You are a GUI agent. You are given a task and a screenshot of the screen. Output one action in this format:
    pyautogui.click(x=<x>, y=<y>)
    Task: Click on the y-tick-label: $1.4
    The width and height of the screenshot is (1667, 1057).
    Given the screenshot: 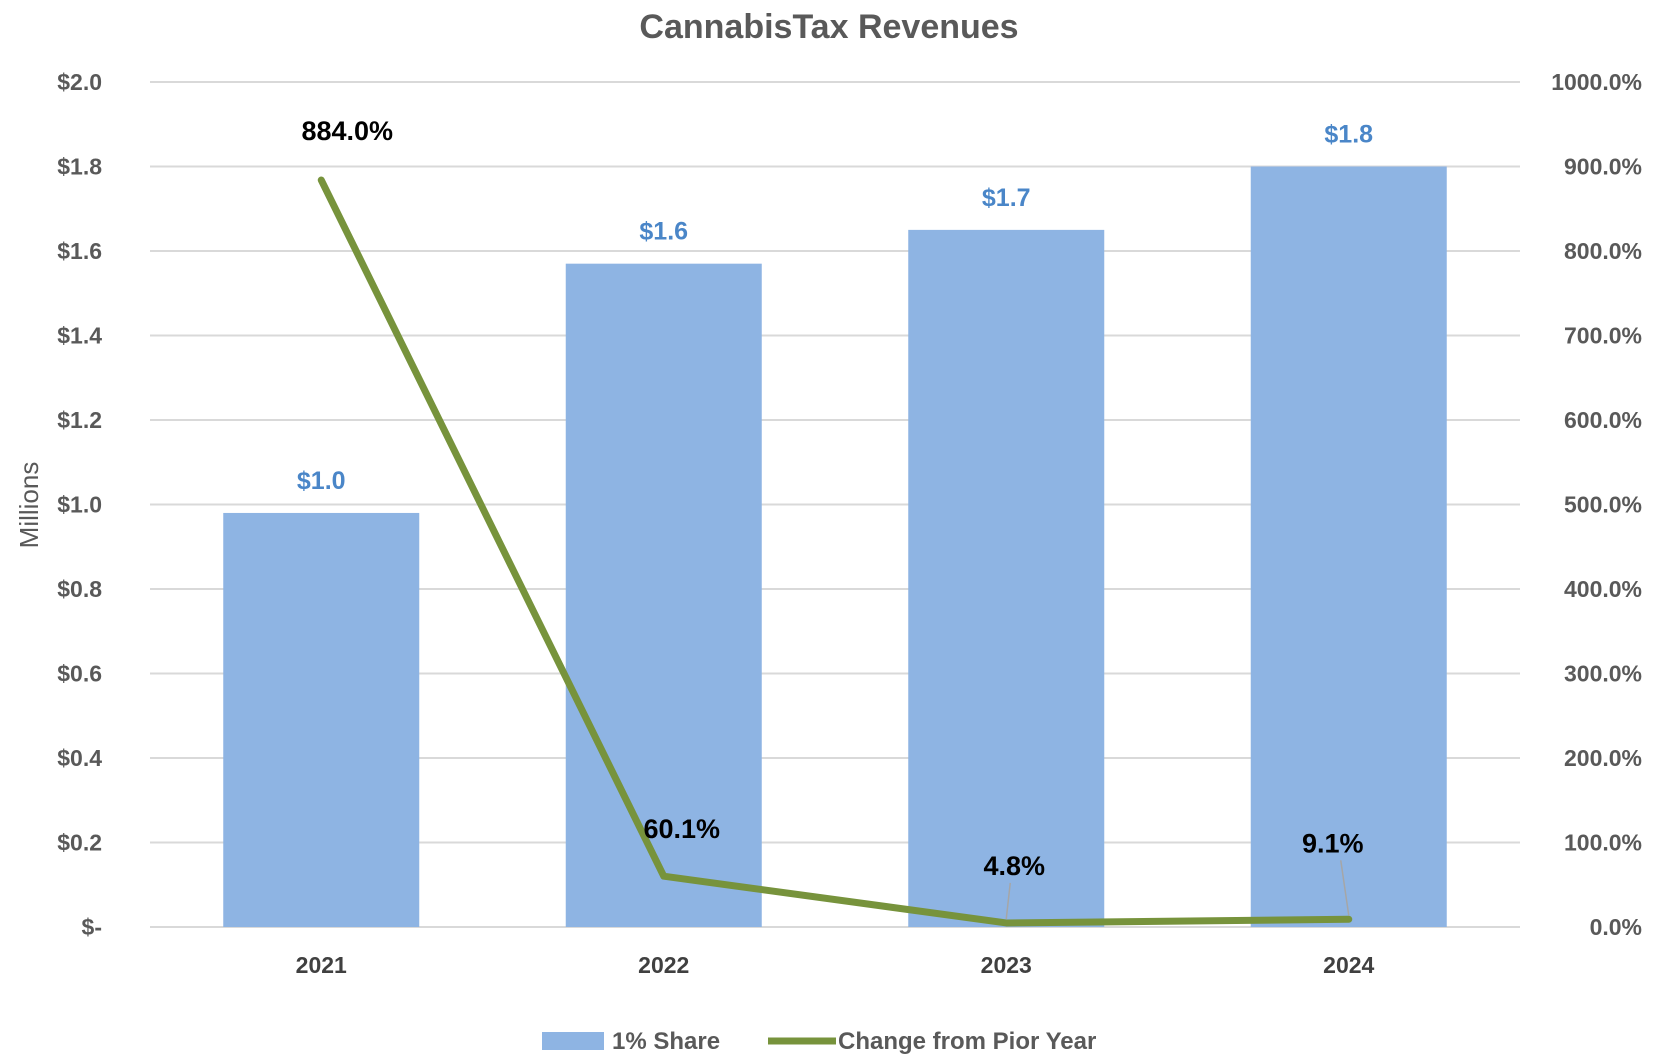 What is the action you would take?
    pyautogui.click(x=79, y=336)
    